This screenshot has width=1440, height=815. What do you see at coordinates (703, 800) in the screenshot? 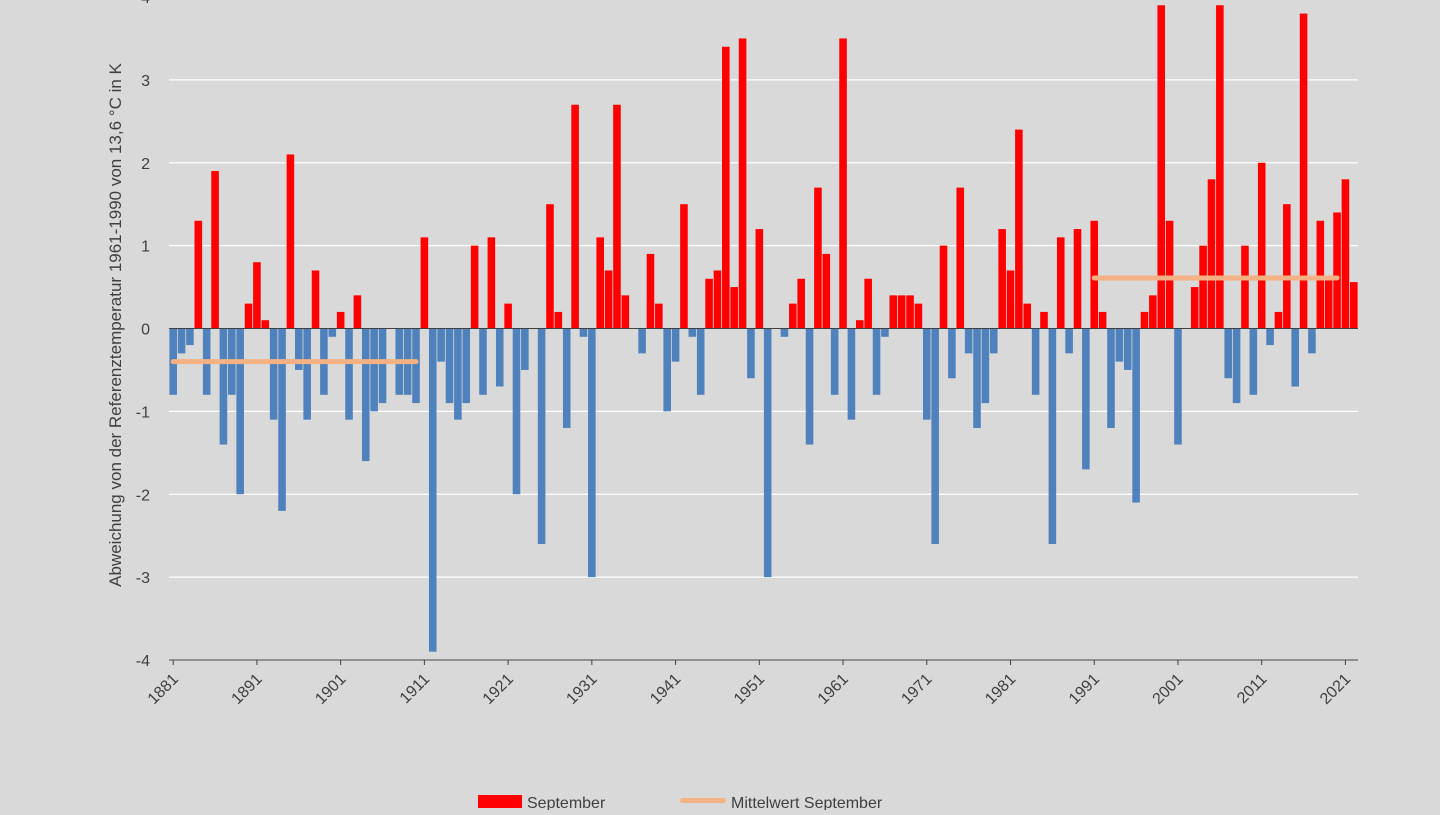
I see `legend-swatch-mittelwert` at bounding box center [703, 800].